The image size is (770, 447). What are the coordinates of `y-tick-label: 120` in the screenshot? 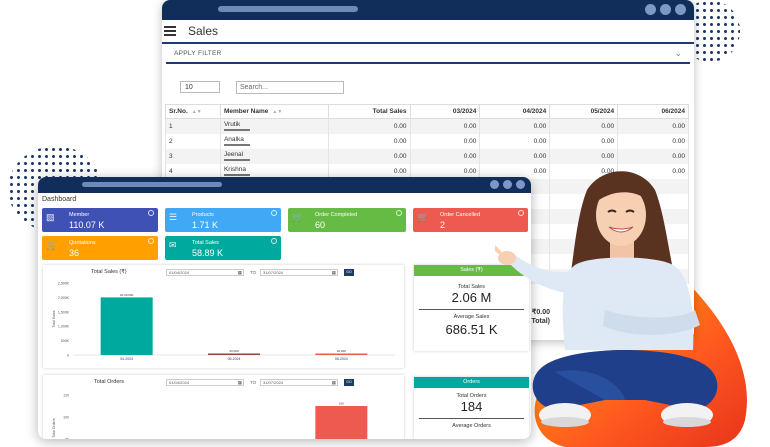 It's located at (66, 396).